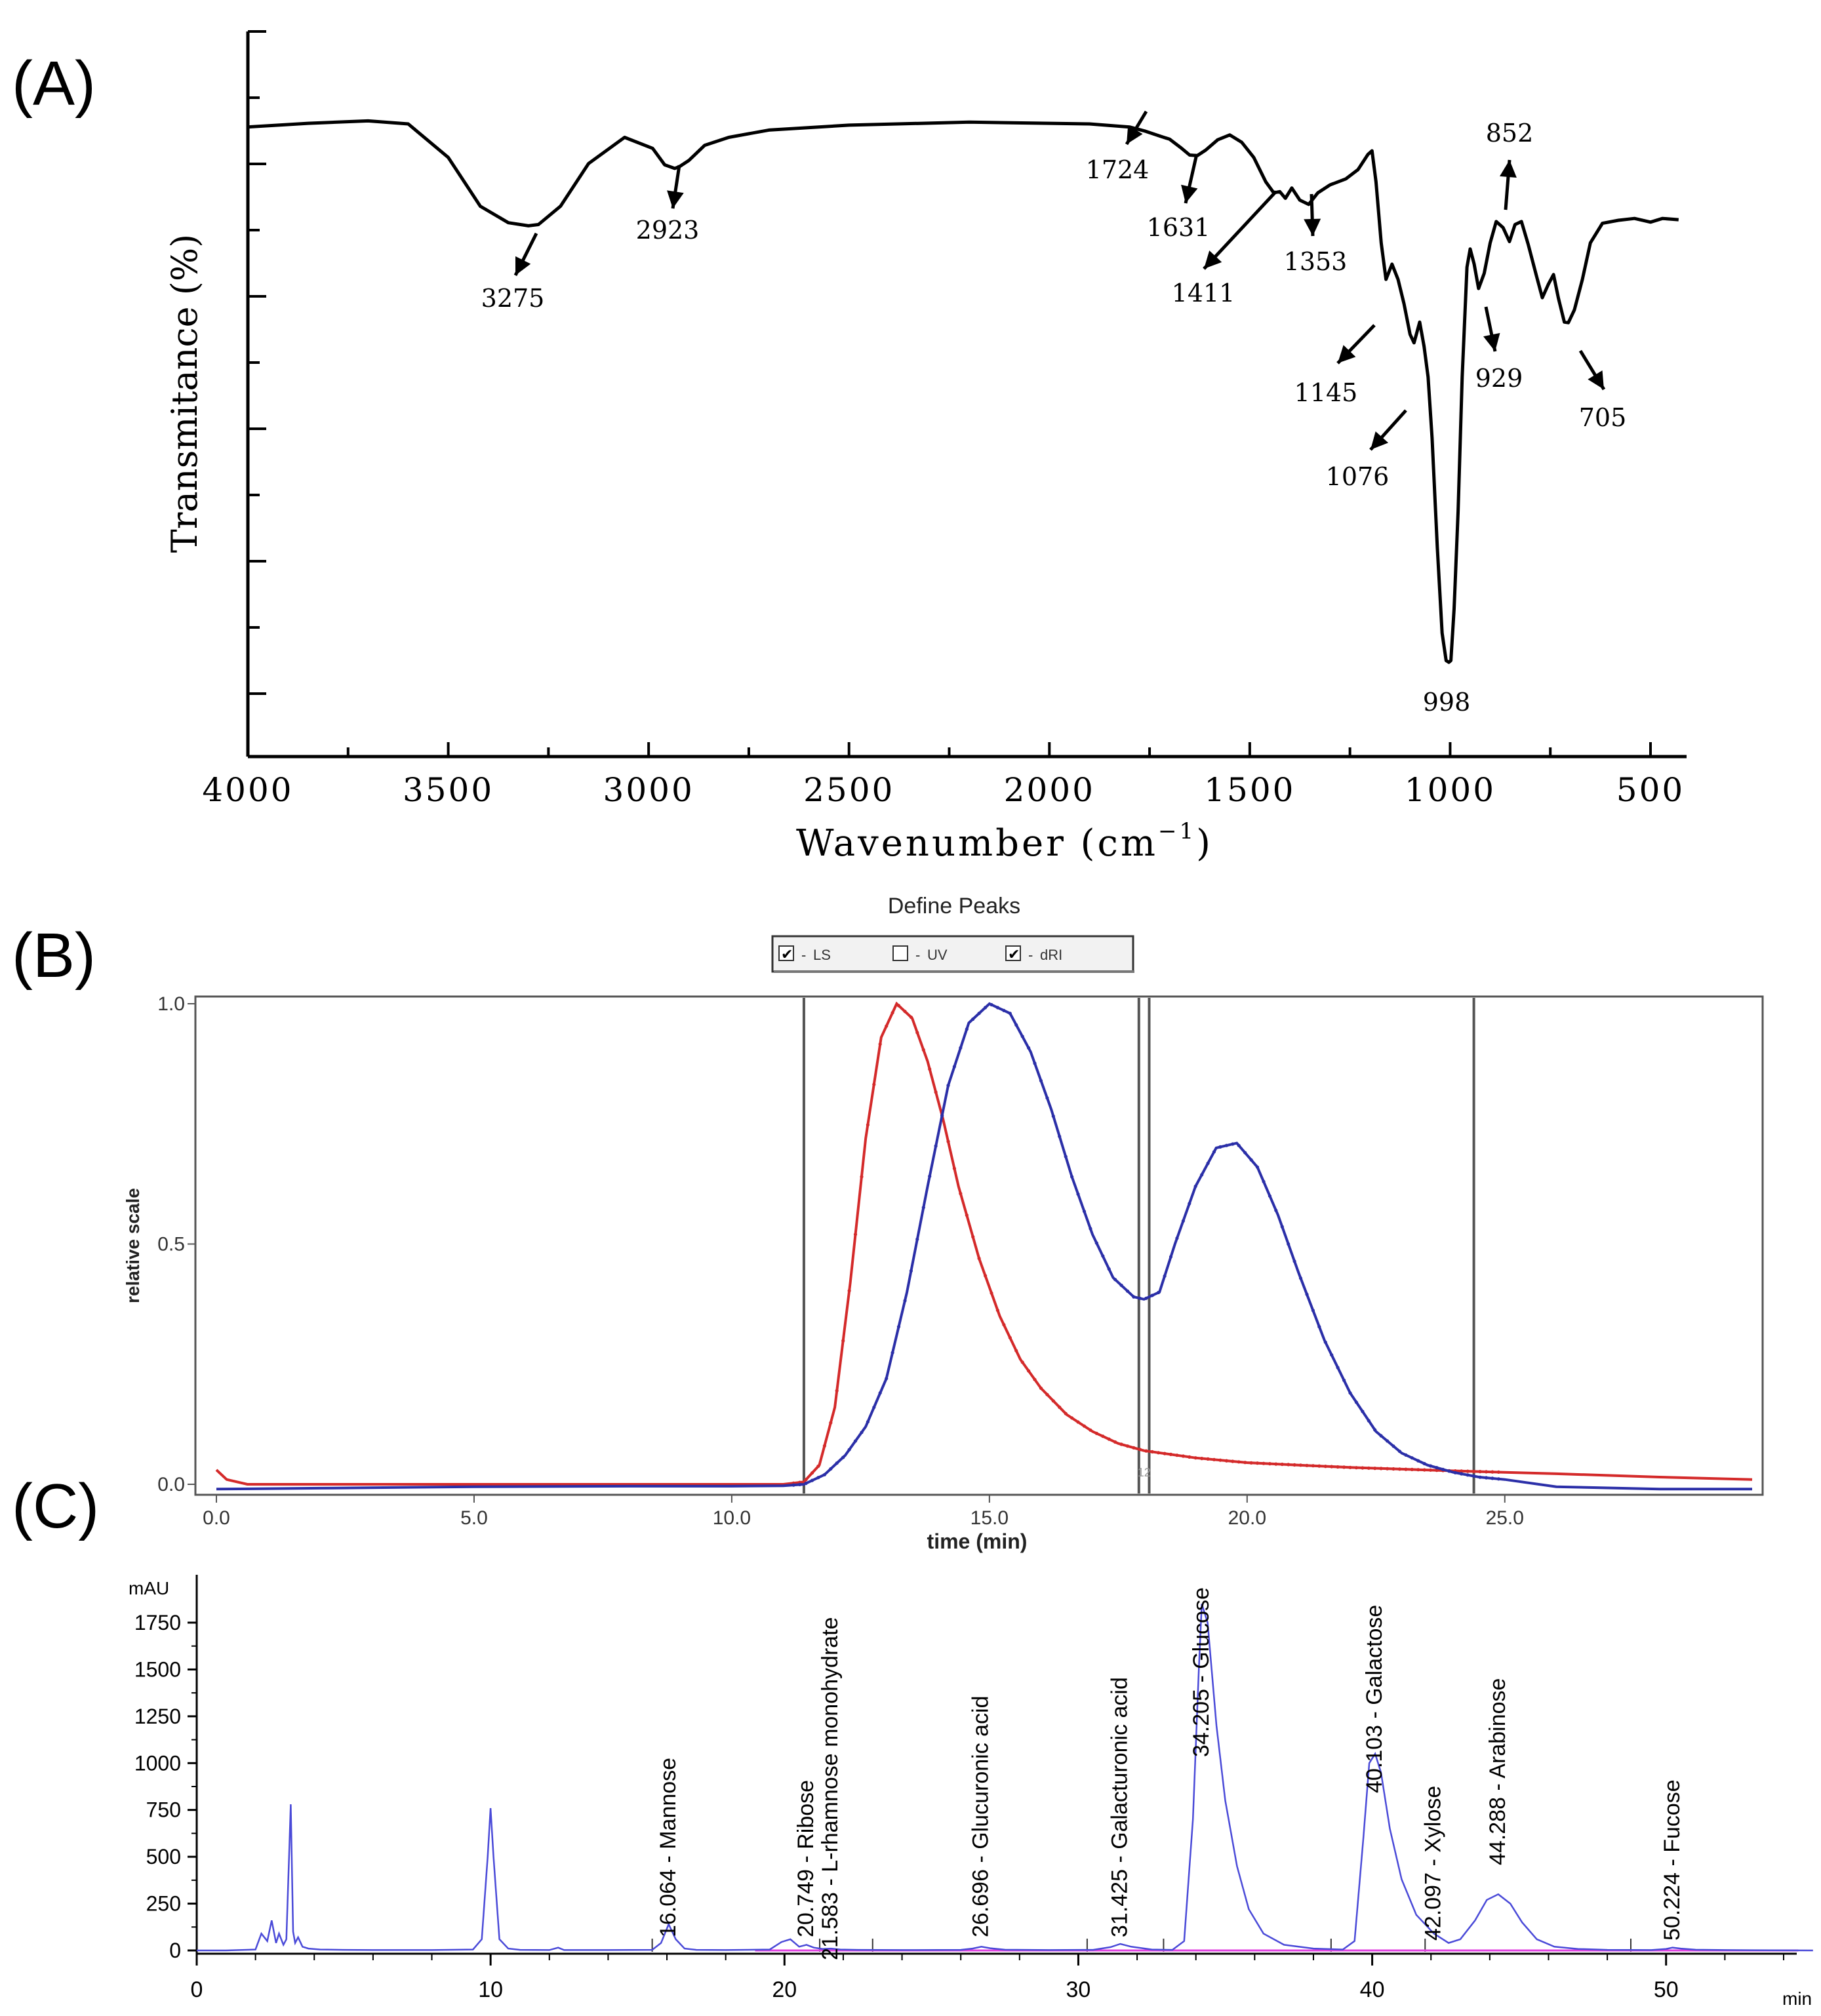  I want to click on ir-peak-label: 1076, so click(1358, 476).